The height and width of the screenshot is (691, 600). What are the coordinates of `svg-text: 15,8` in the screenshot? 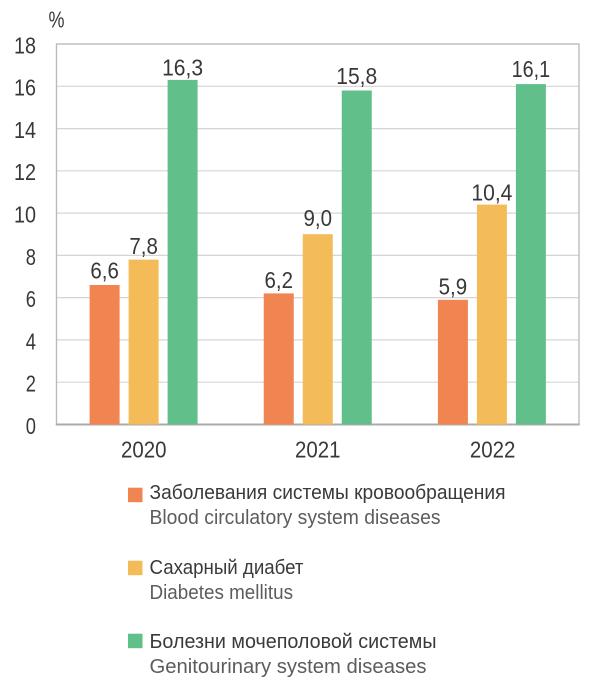 It's located at (356, 76).